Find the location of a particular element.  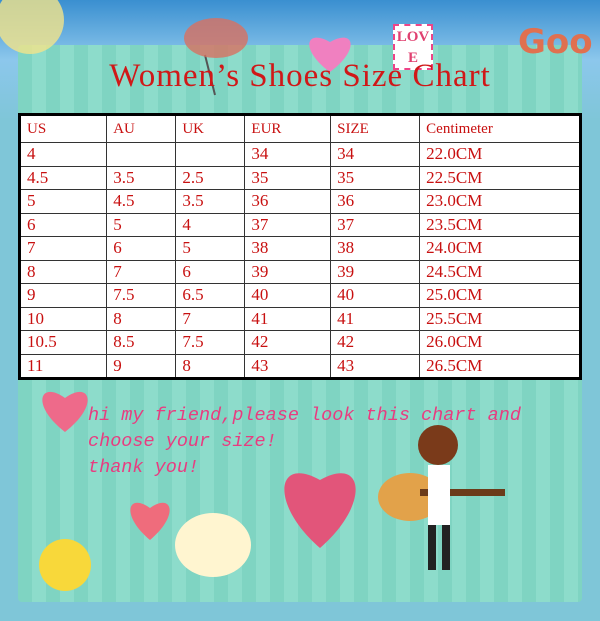

header-row: US AU UK EUR SIZE Centimeter is located at coordinates (299, 128).